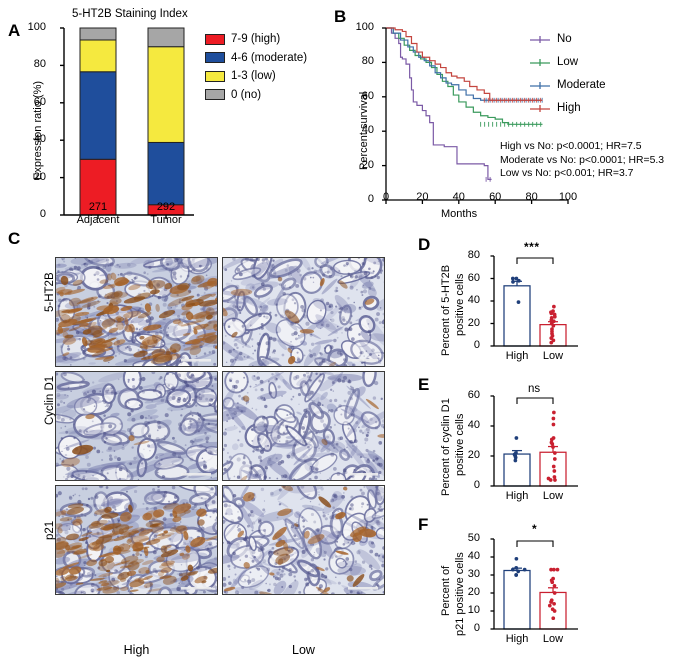 The image size is (688, 669). I want to click on panel-a-legend-label: 4-6 (moderate), so click(269, 57).